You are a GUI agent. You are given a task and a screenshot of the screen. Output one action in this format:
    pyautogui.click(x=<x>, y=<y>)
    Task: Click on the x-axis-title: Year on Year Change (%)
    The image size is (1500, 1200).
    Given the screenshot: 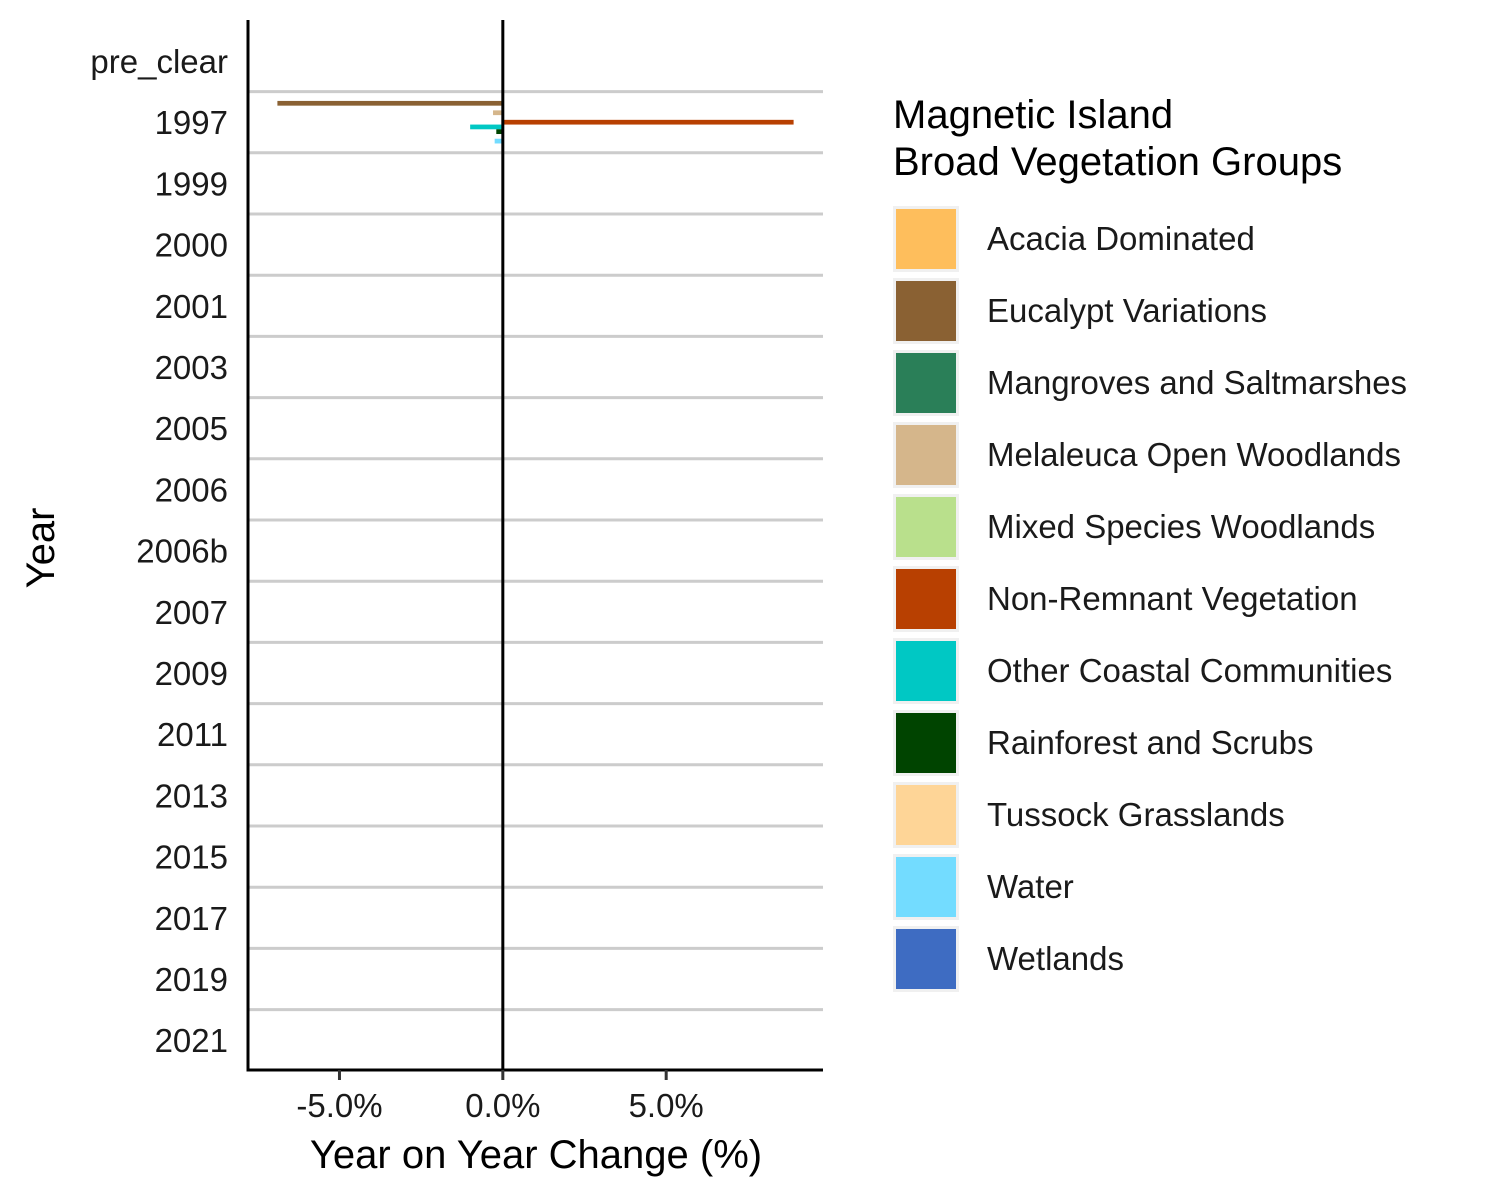 What is the action you would take?
    pyautogui.click(x=536, y=1155)
    